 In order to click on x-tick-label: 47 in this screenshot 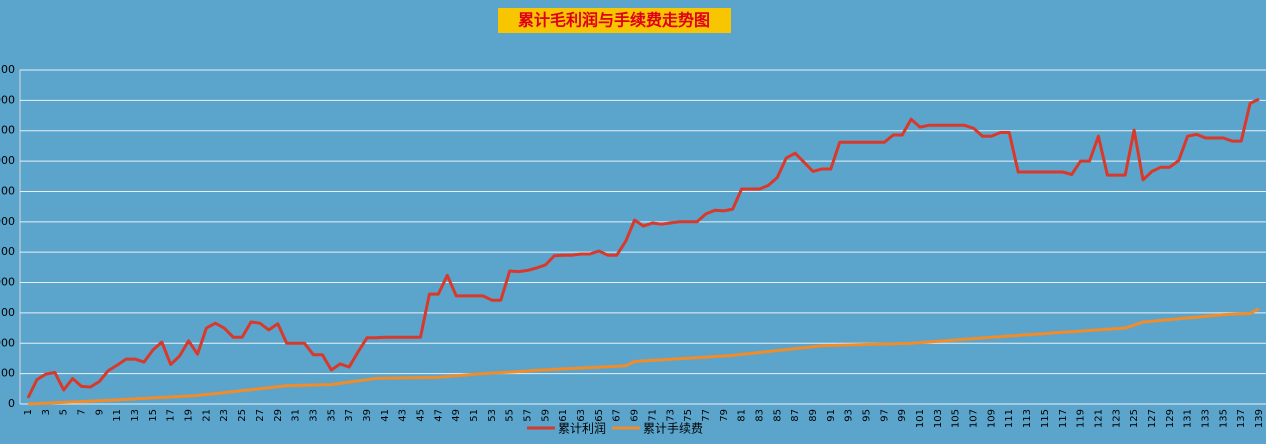, I will do `click(438, 415)`.